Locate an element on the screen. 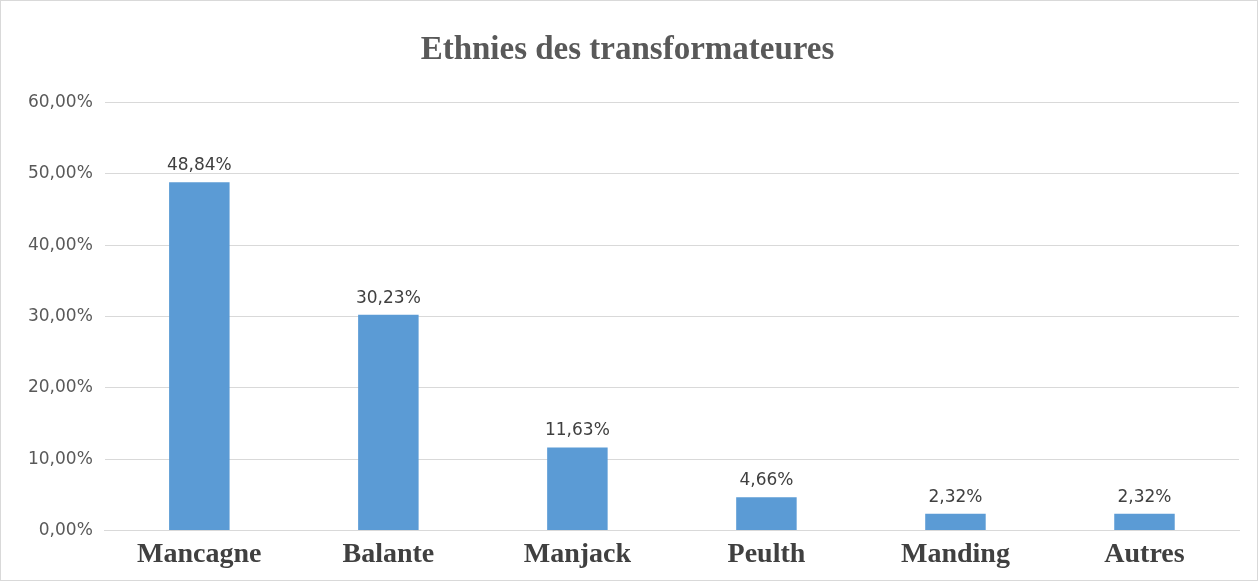  y-tick-label: 20,00% is located at coordinates (60, 386).